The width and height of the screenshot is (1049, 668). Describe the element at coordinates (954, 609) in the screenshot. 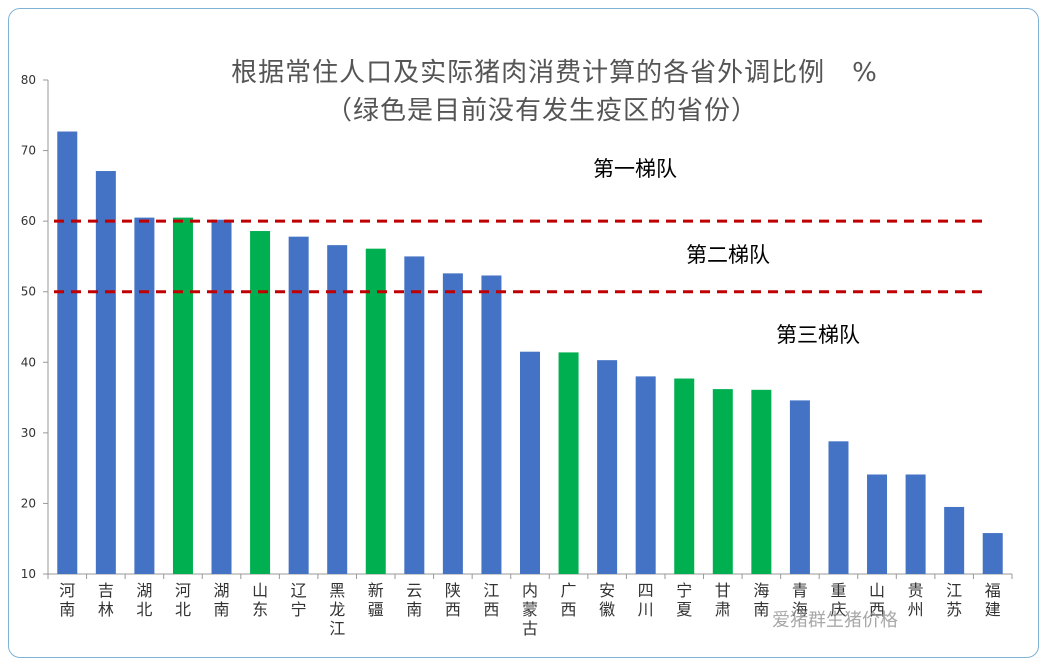

I see `x-tick-label: 苏` at that location.